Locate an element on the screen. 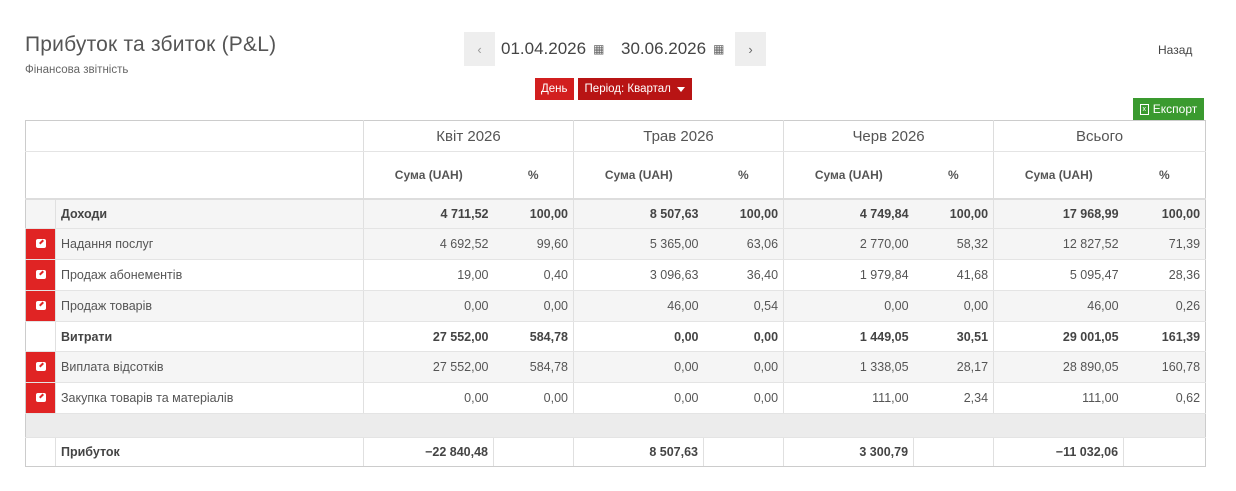 The height and width of the screenshot is (491, 1236). cell-value: 19,00 is located at coordinates (428, 275).